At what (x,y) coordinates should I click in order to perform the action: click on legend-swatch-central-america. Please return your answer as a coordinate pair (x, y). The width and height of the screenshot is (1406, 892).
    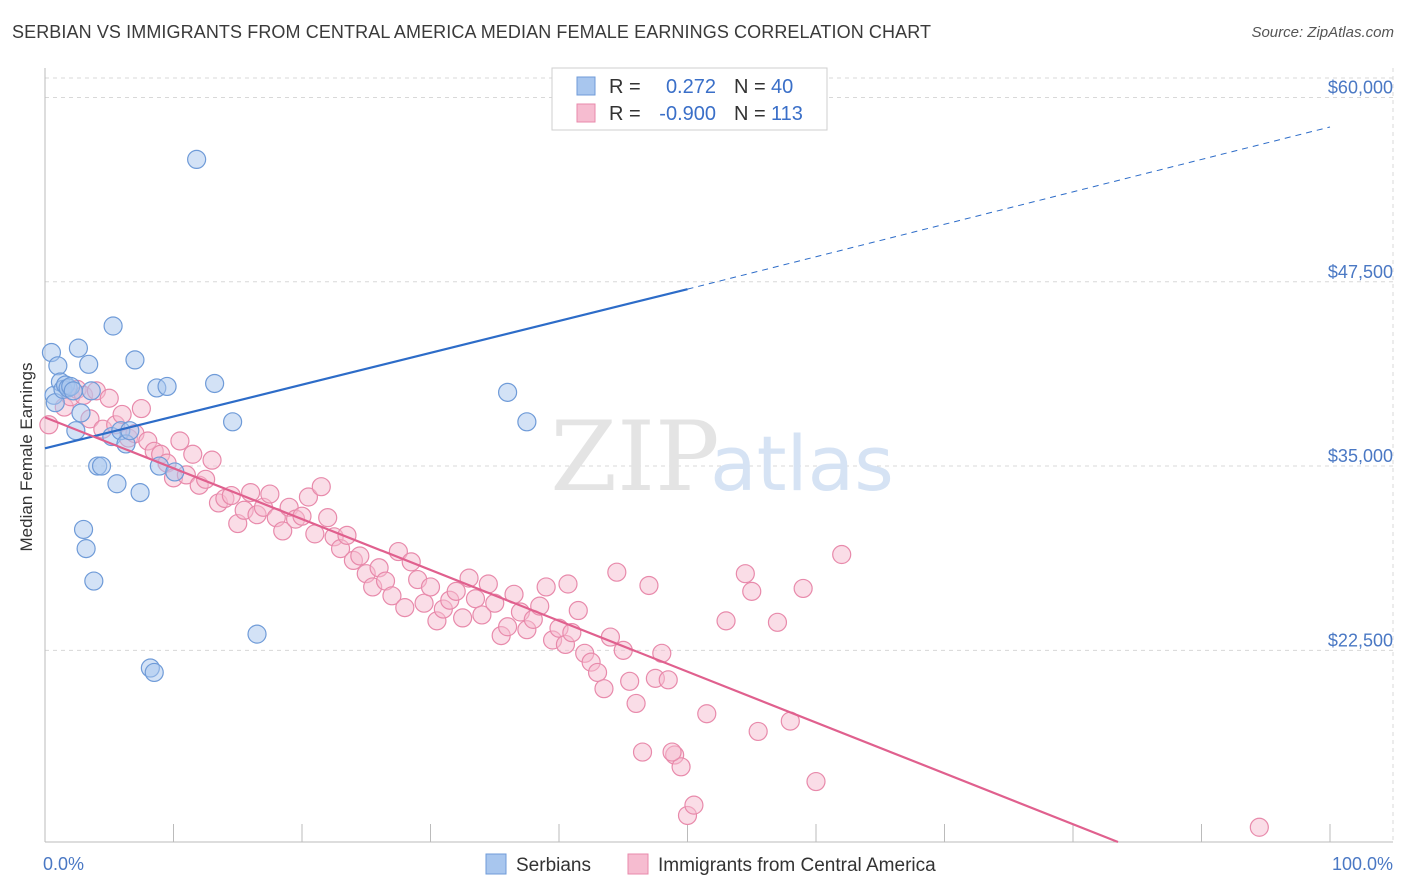
    Looking at the image, I should click on (586, 113).